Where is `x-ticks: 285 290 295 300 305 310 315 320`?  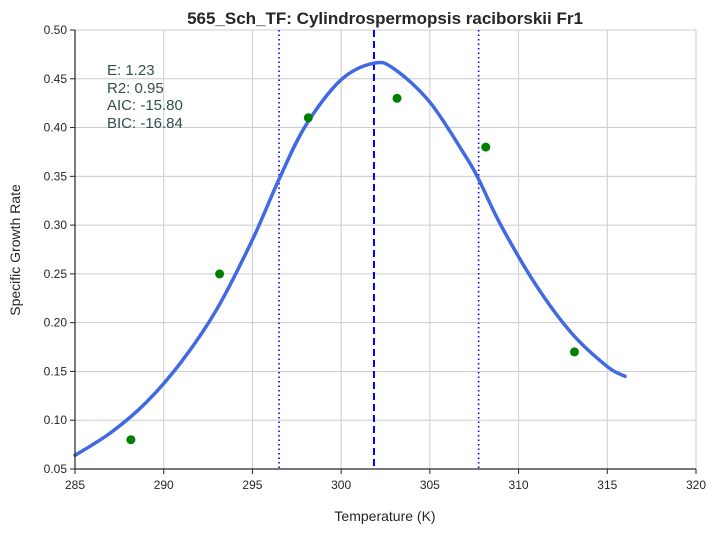
x-ticks: 285 290 295 300 305 310 315 320 is located at coordinates (385, 480).